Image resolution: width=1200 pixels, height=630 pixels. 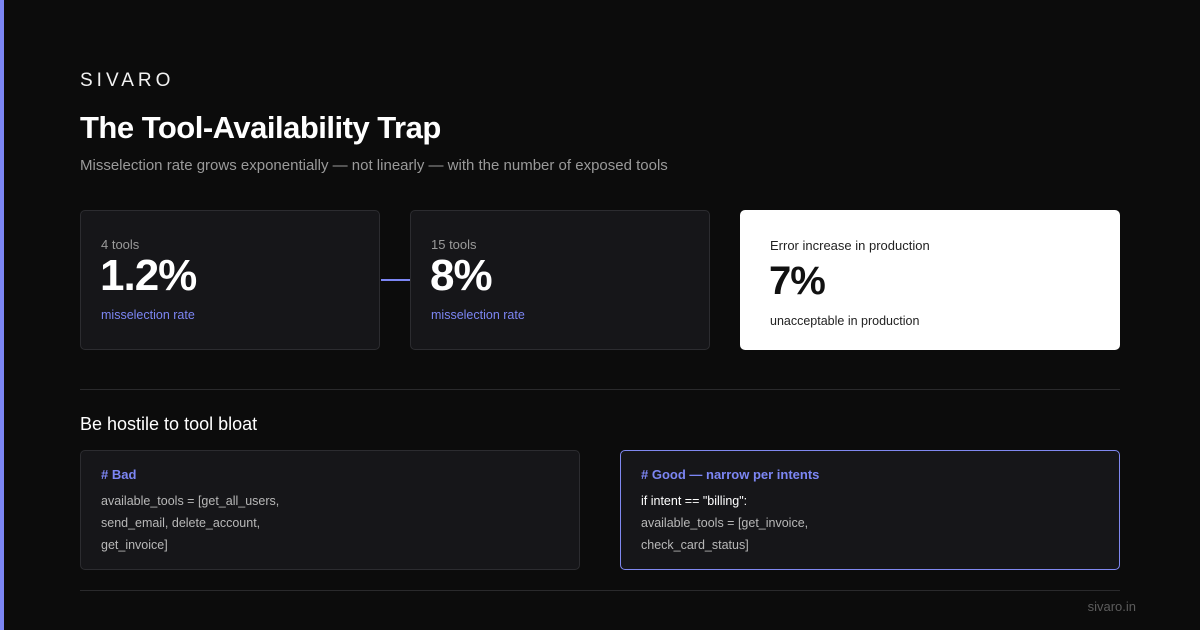 I want to click on code-line: get_invoice], so click(x=134, y=545).